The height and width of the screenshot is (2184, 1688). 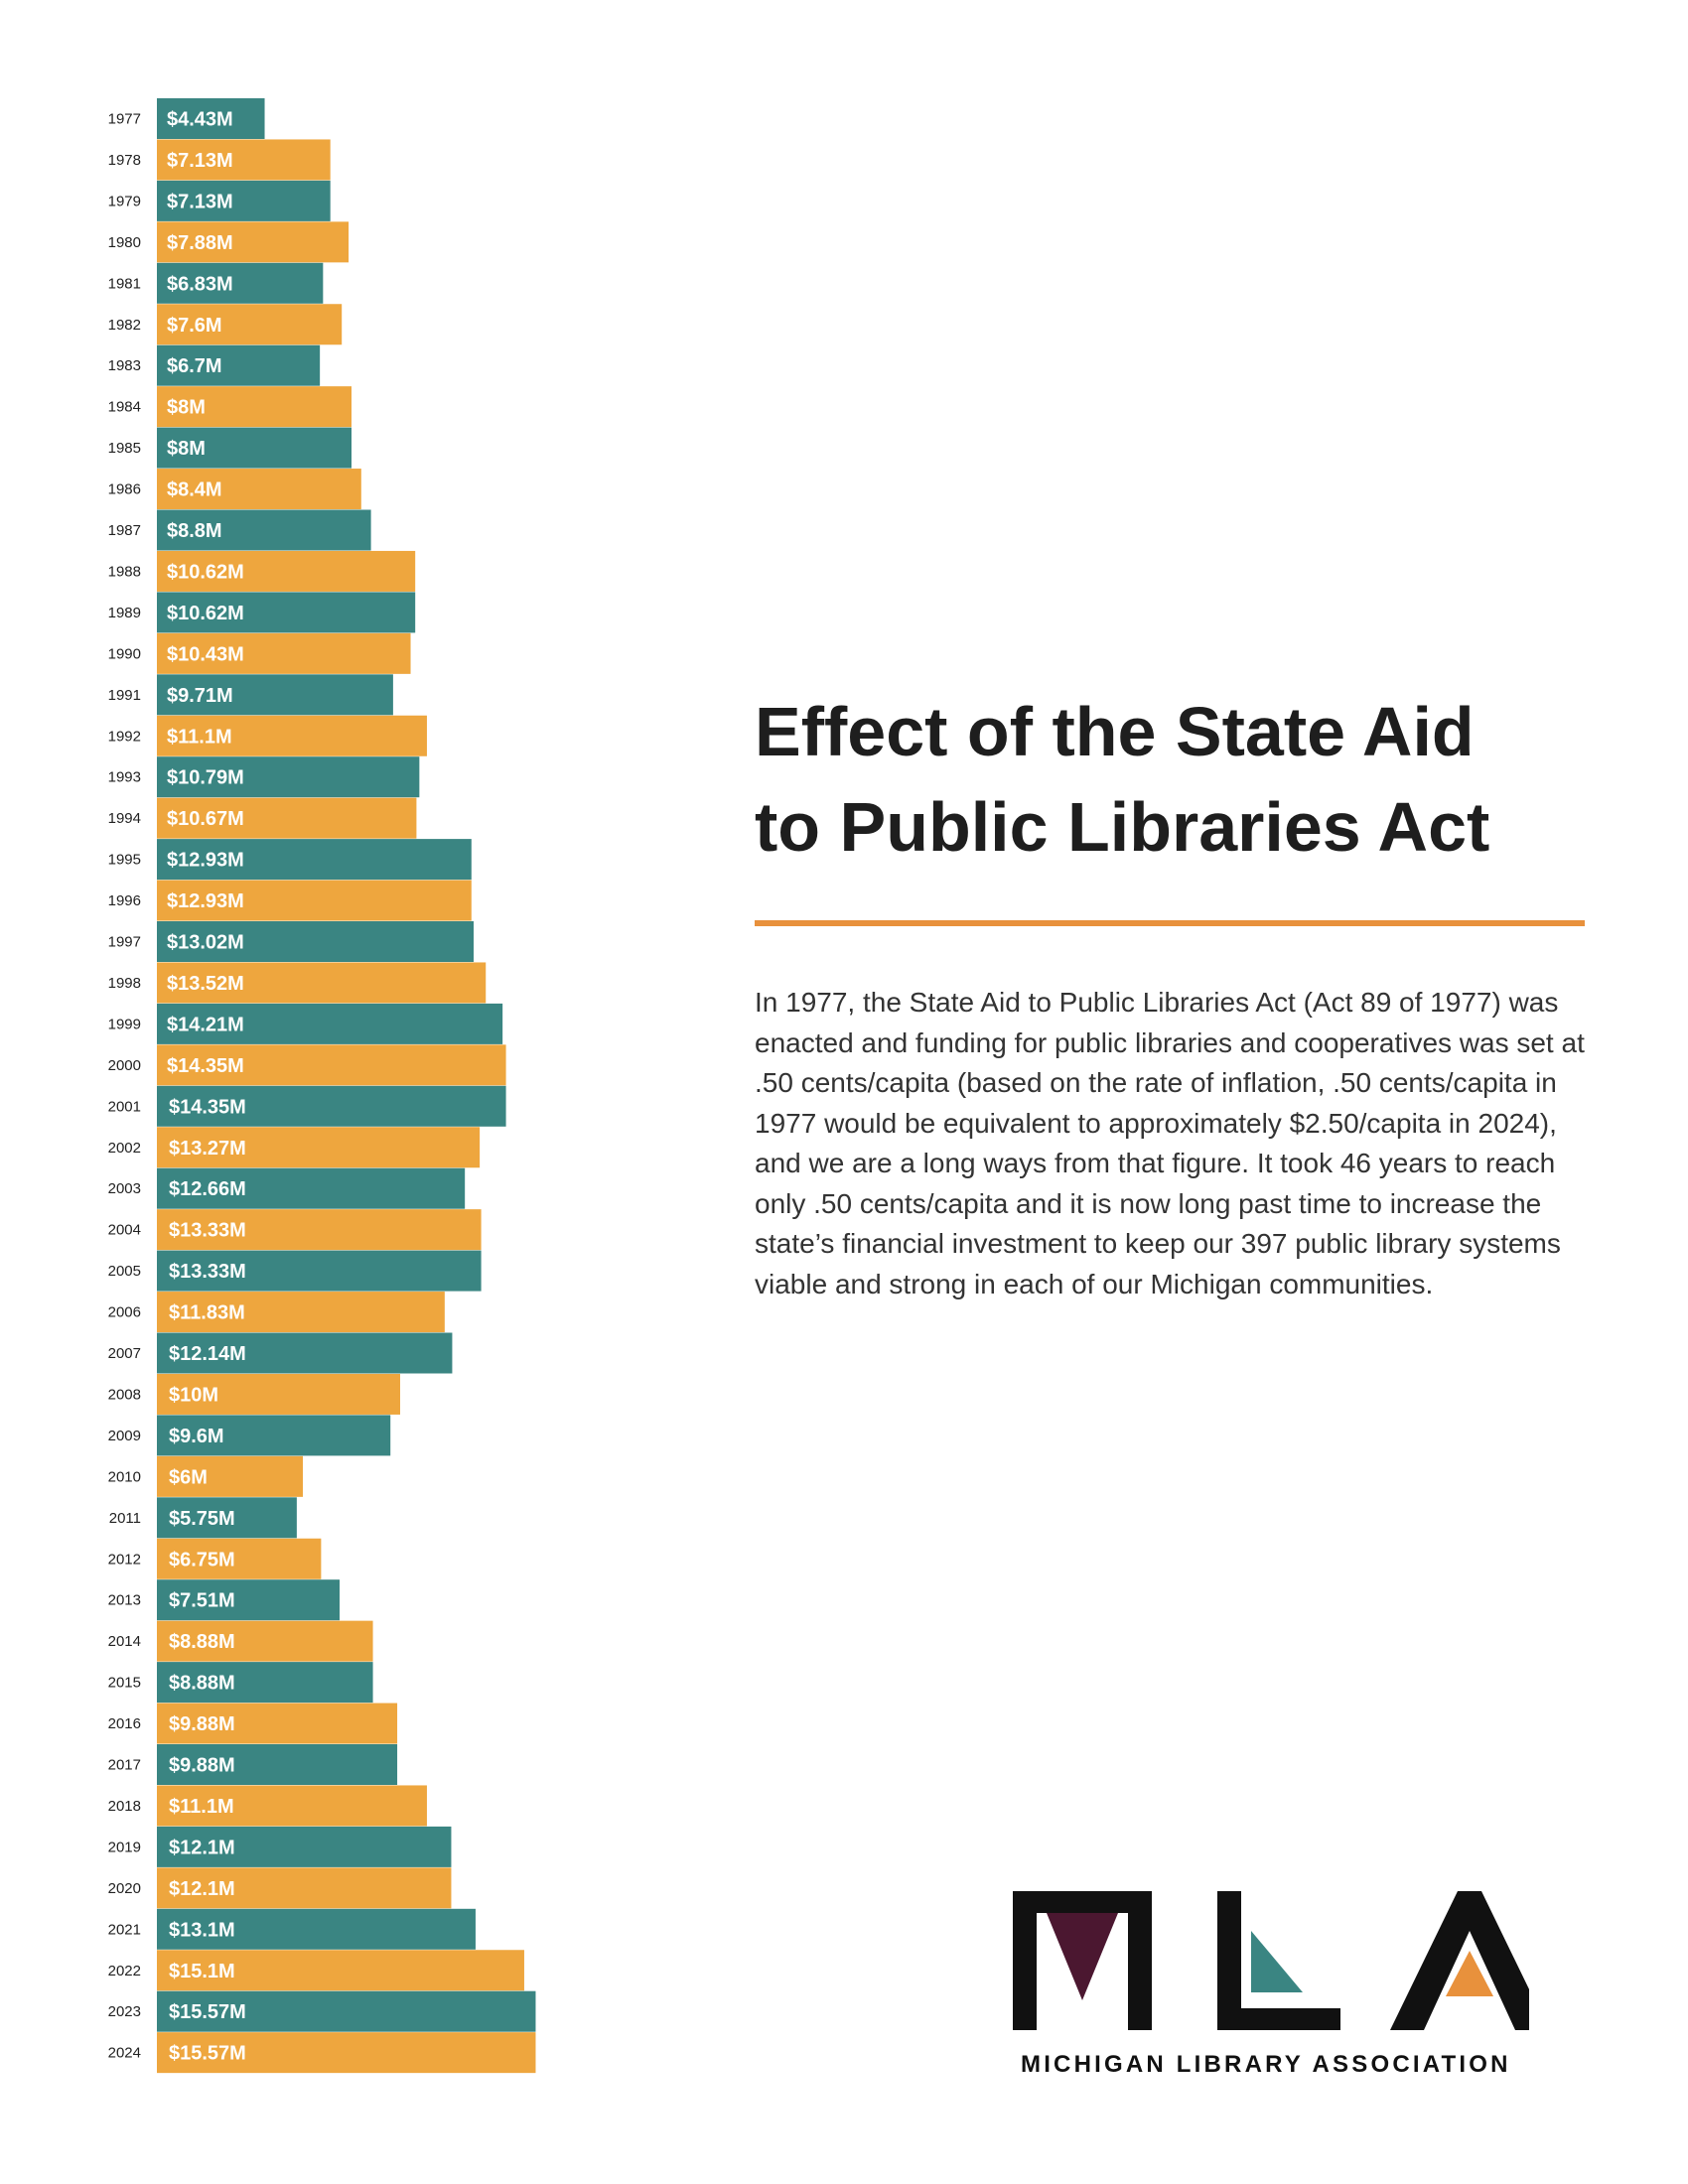 I want to click on year-label-1992: 1992, so click(x=124, y=736).